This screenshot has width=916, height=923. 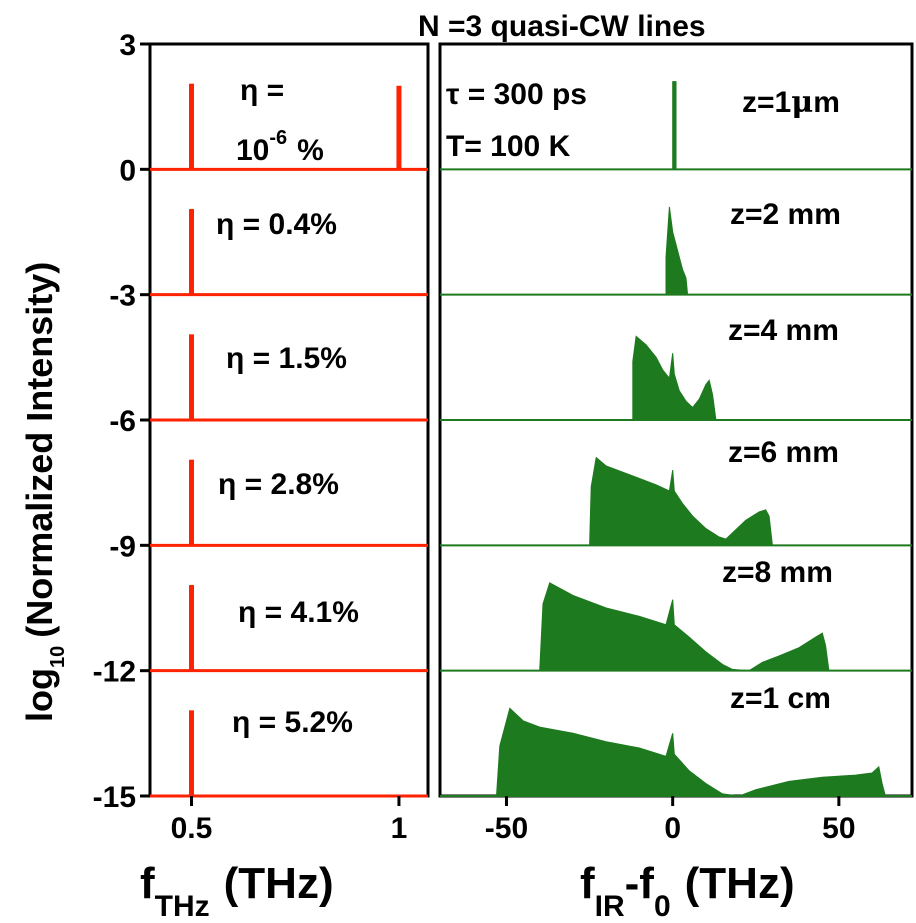 What do you see at coordinates (802, 102) in the screenshot?
I see `z-label-0-mu: μ` at bounding box center [802, 102].